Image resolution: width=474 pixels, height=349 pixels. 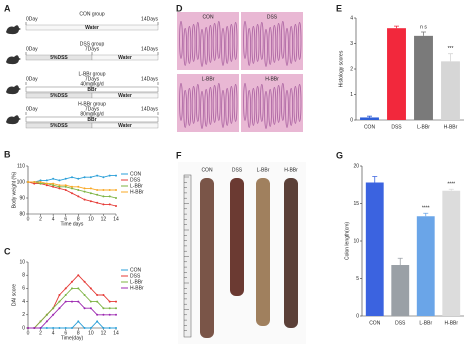 What do you see at coordinates (351, 44) in the screenshot?
I see `y-tick-label: 3` at bounding box center [351, 44].